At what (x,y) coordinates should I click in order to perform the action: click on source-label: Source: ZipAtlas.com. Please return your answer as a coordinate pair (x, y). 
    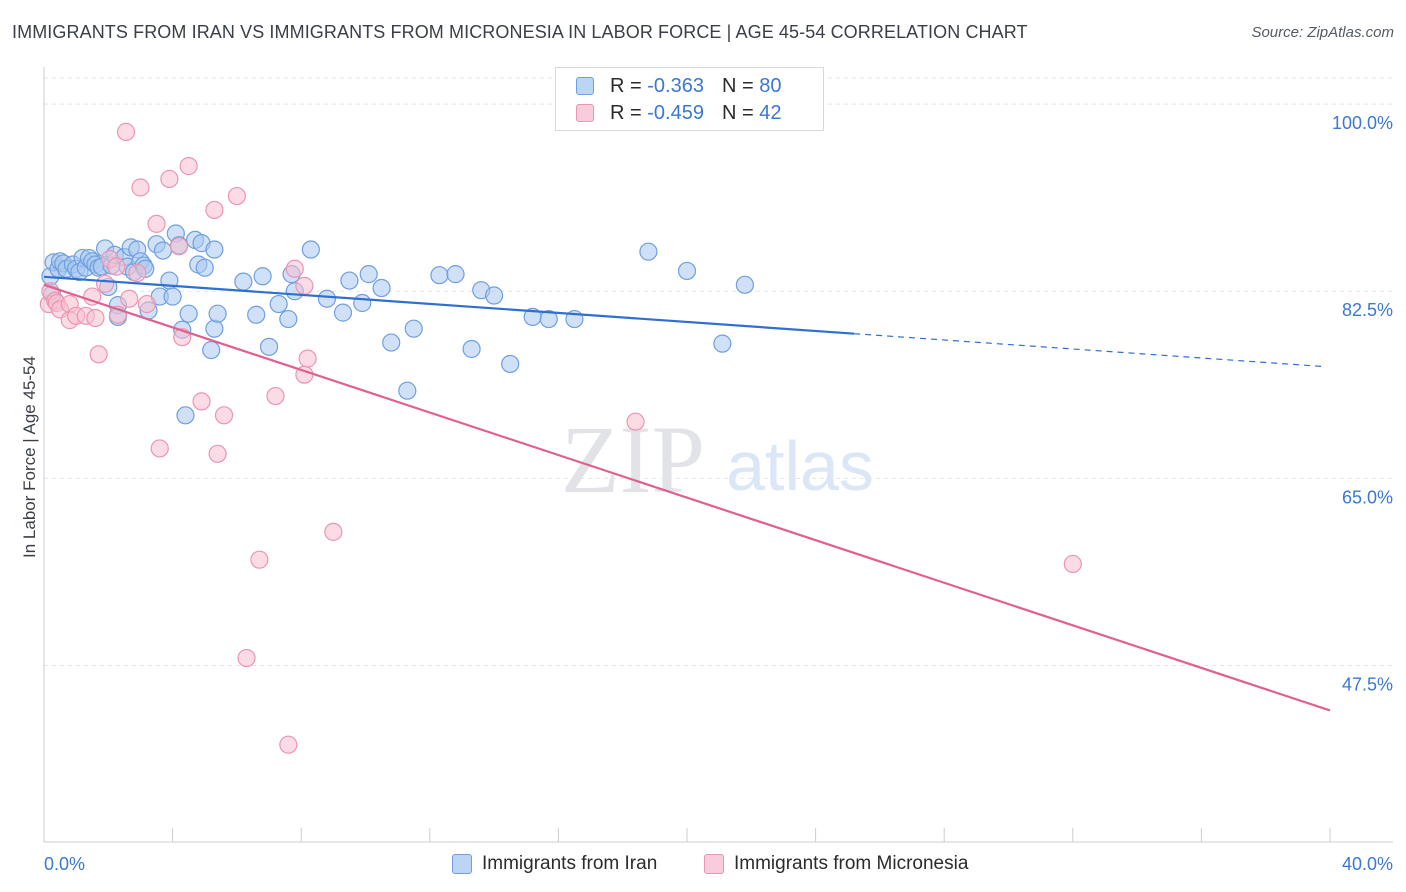
    Looking at the image, I should click on (1322, 32).